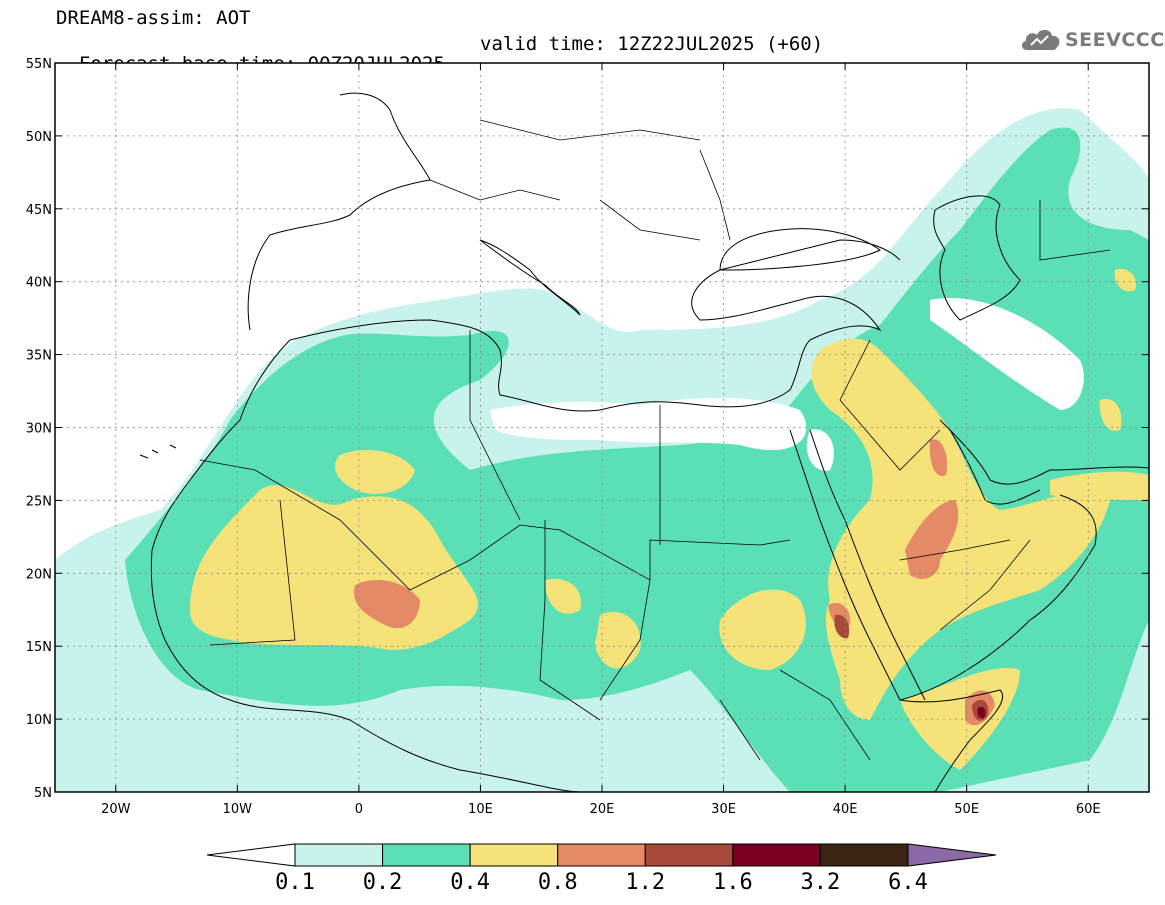 Image resolution: width=1165 pixels, height=905 pixels. I want to click on colorbar-label: 0.2, so click(382, 882).